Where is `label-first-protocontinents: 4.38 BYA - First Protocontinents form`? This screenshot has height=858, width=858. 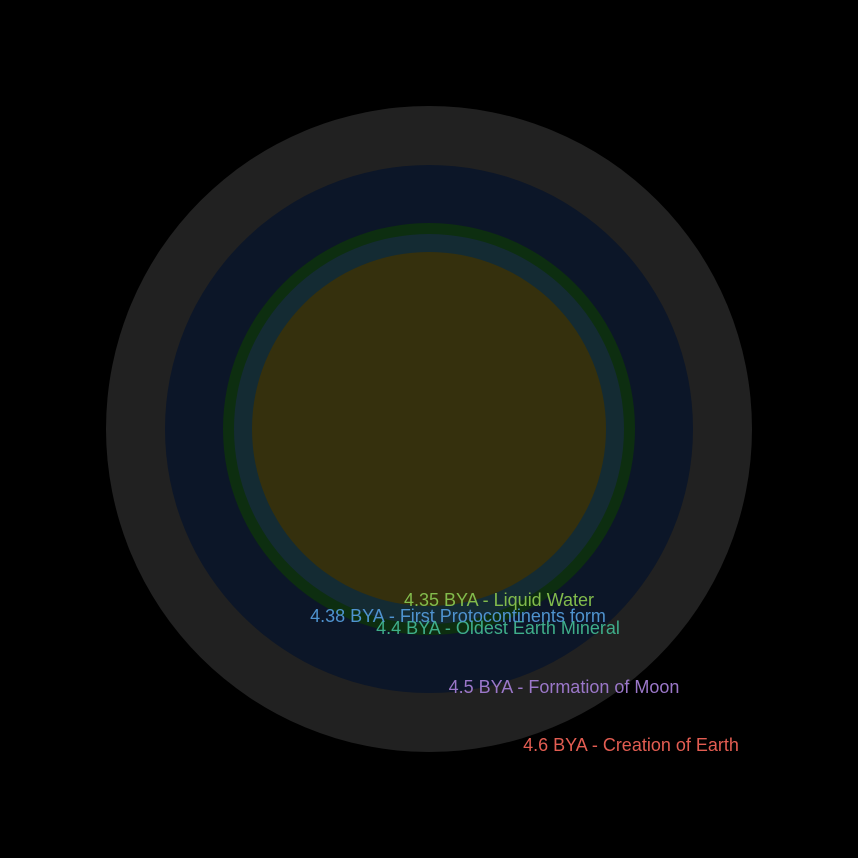 label-first-protocontinents: 4.38 BYA - First Protocontinents form is located at coordinates (458, 616).